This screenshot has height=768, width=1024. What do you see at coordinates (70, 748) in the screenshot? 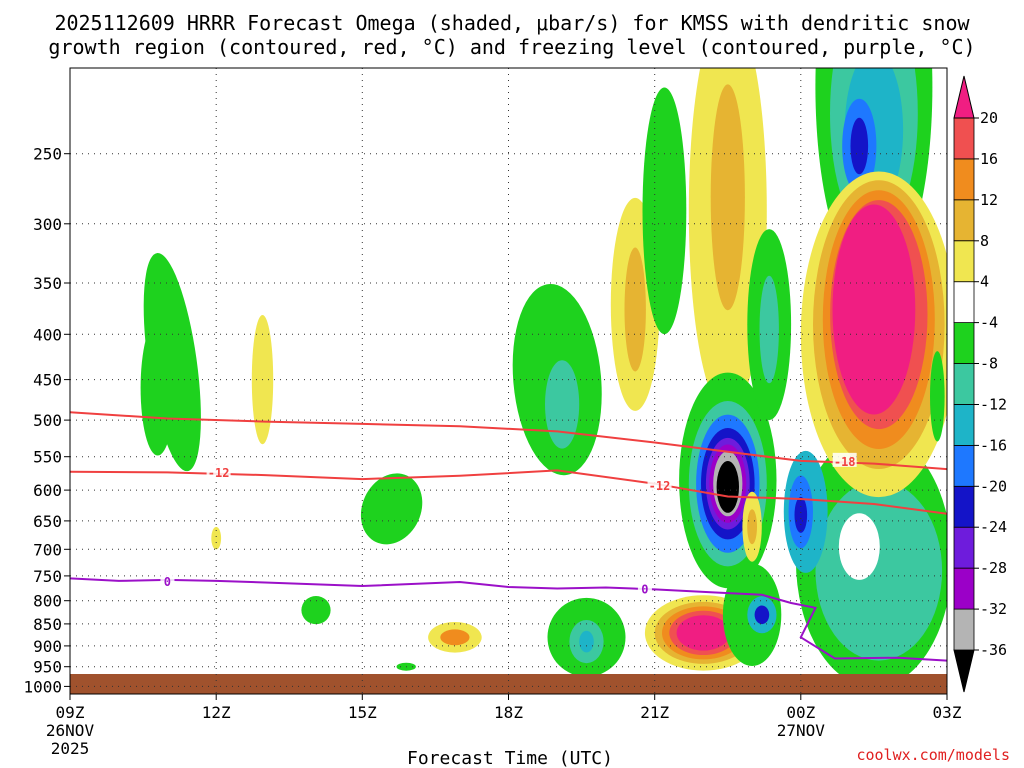
I see `x-tick-year-09Z: 2025` at bounding box center [70, 748].